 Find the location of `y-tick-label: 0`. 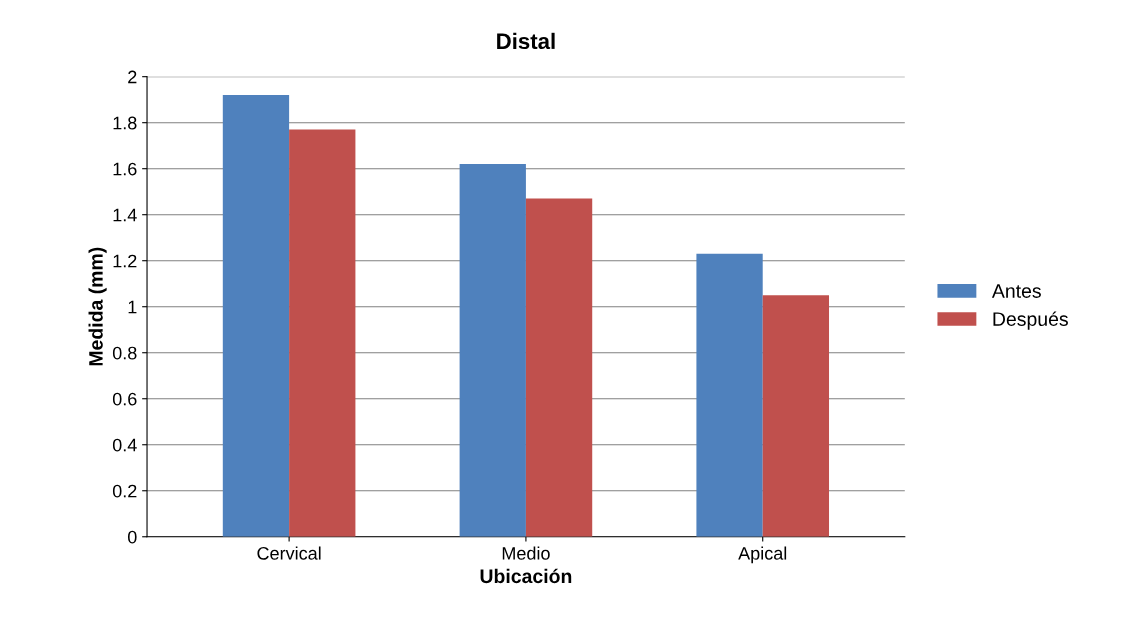

y-tick-label: 0 is located at coordinates (132, 537).